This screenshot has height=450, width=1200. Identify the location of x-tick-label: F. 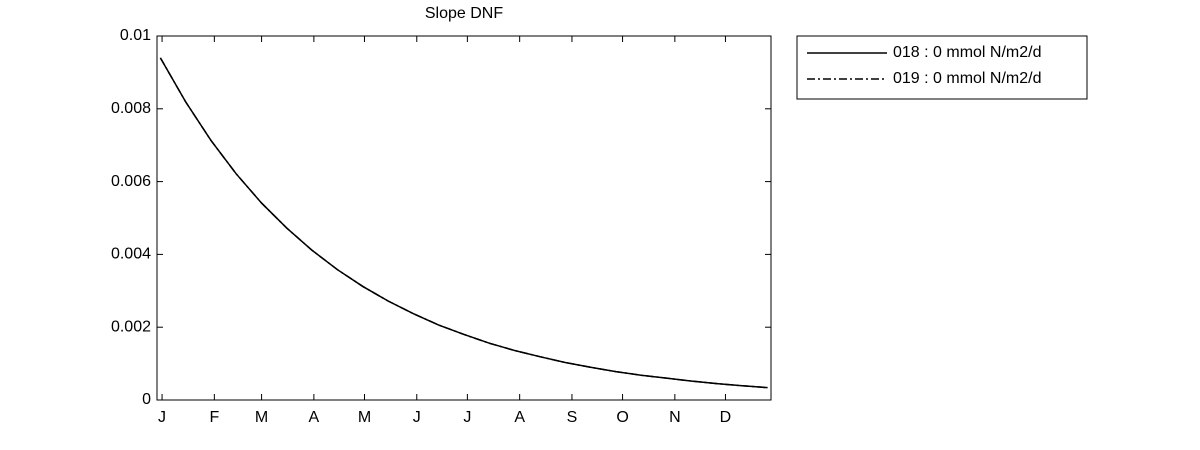
(214, 417).